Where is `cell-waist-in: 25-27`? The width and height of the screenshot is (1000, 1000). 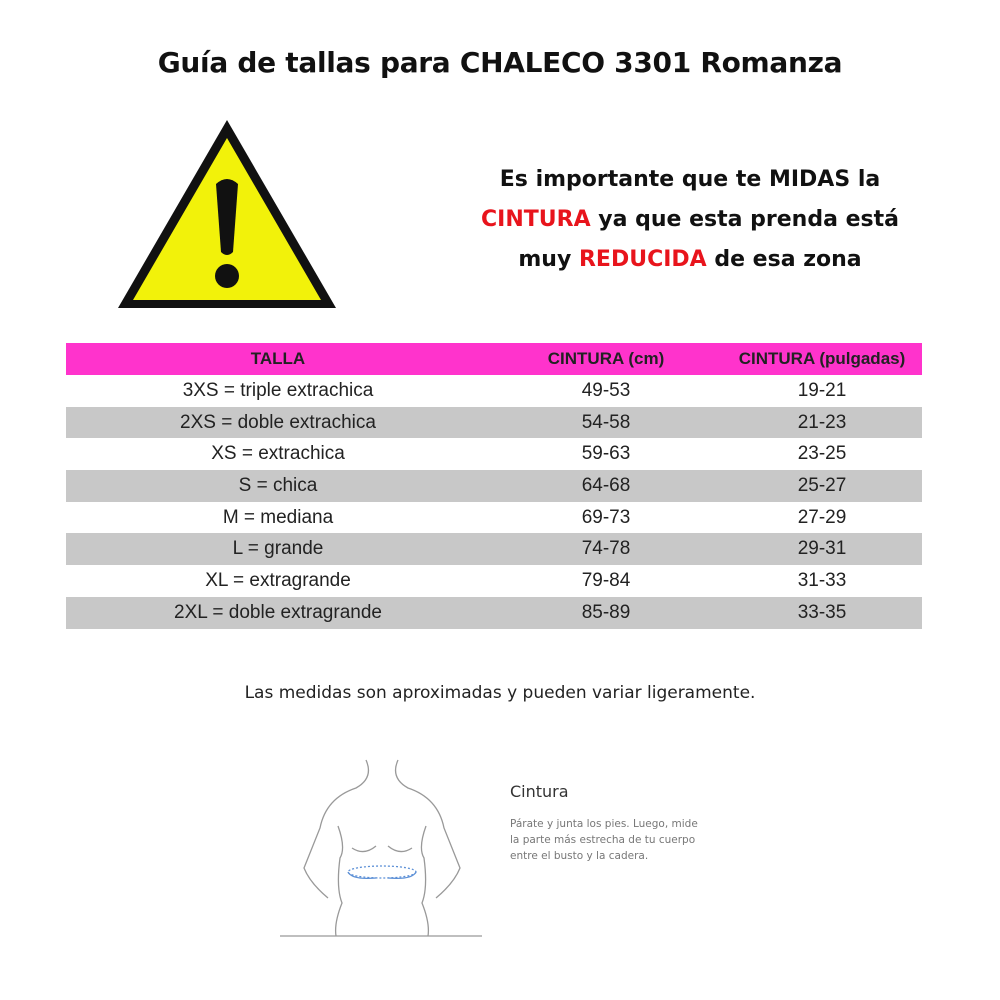
cell-waist-in: 25-27 is located at coordinates (822, 486).